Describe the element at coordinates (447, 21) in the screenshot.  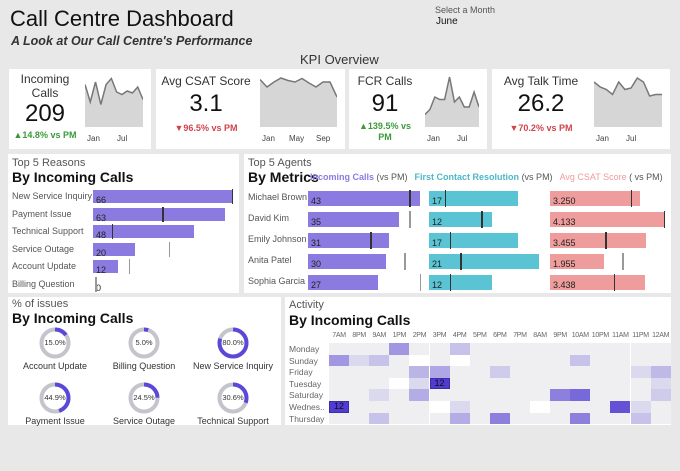
I see `month-filter: June` at that location.